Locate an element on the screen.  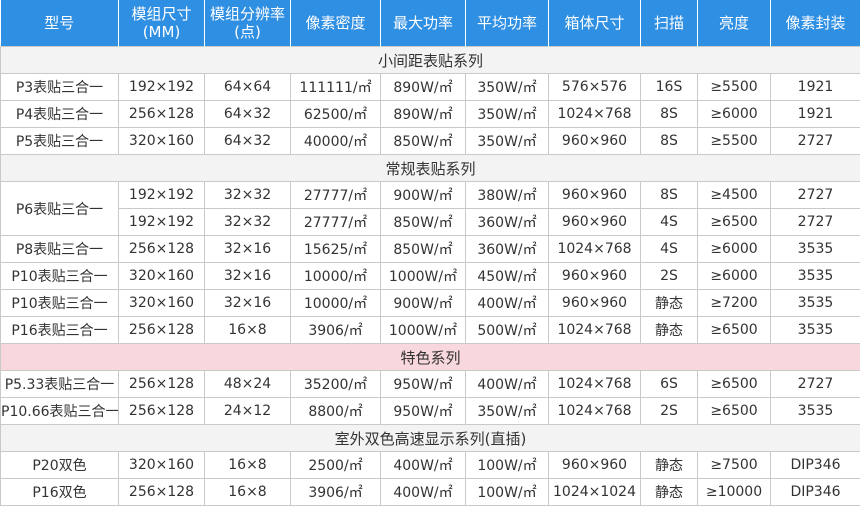
header-cell: 像素密度 is located at coordinates (335, 23).